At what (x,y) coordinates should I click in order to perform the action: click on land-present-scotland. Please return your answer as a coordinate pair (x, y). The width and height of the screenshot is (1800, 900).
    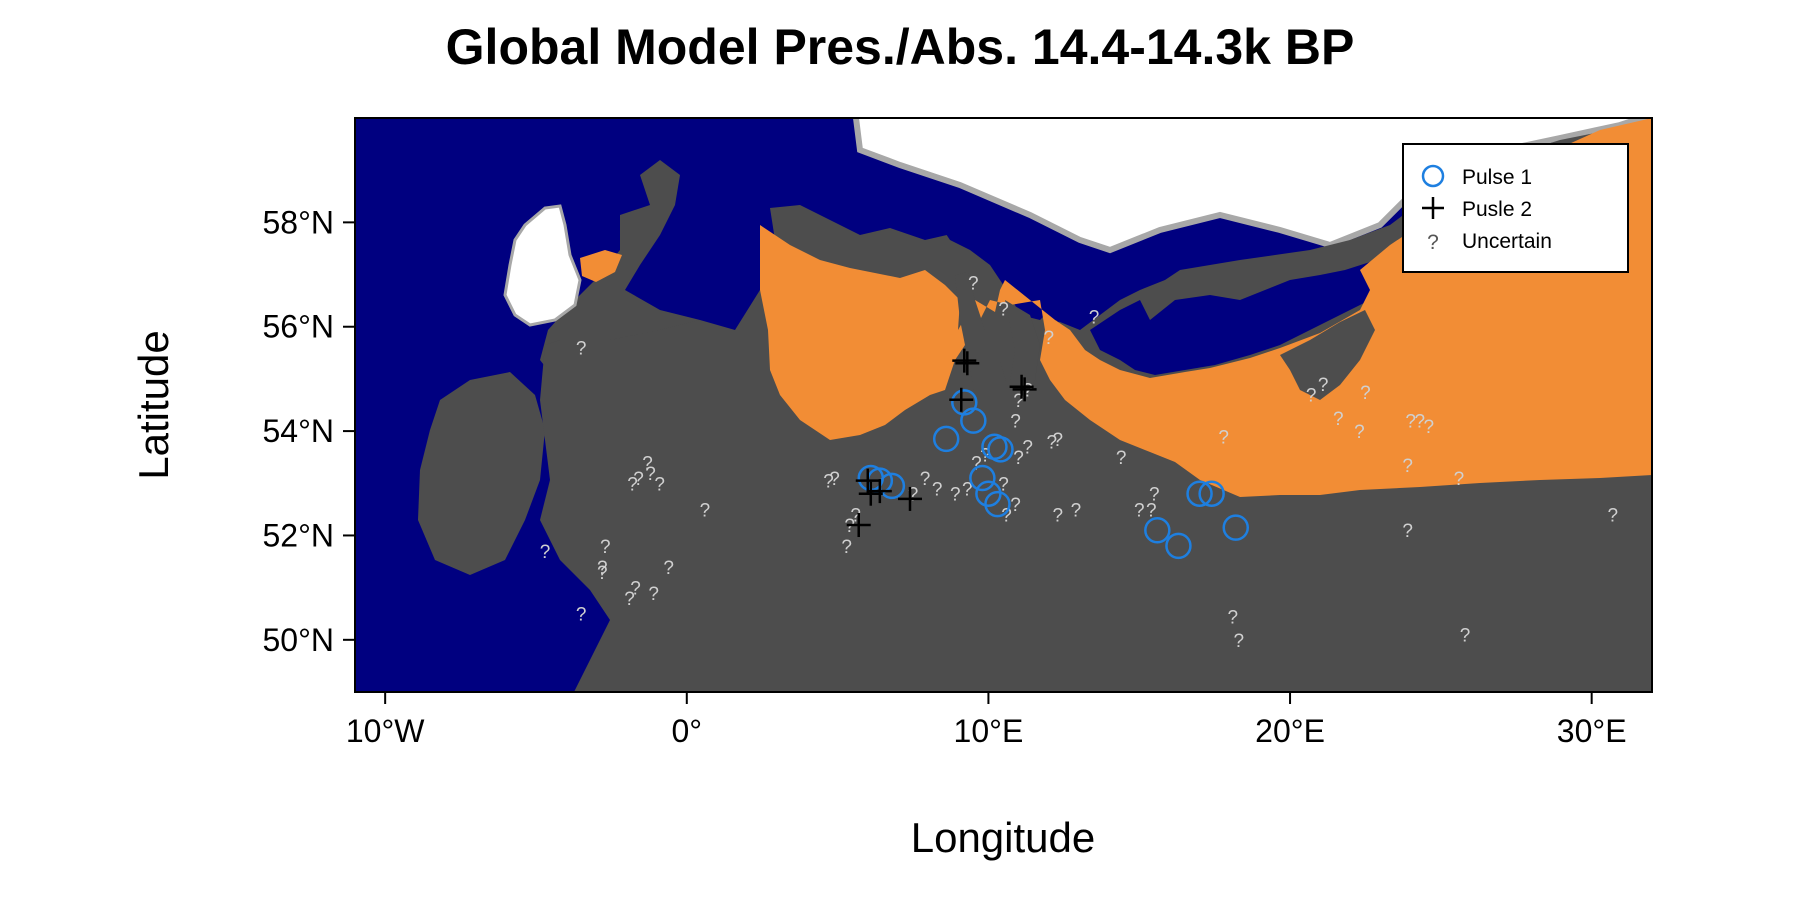
    Looking at the image, I should click on (601, 266).